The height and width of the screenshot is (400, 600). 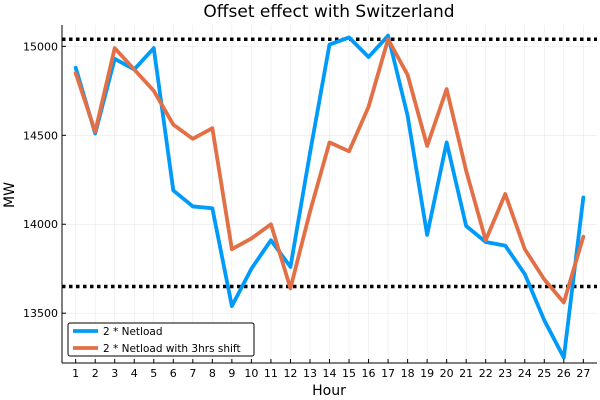 I want to click on y-axis-title: MW, so click(x=10, y=195).